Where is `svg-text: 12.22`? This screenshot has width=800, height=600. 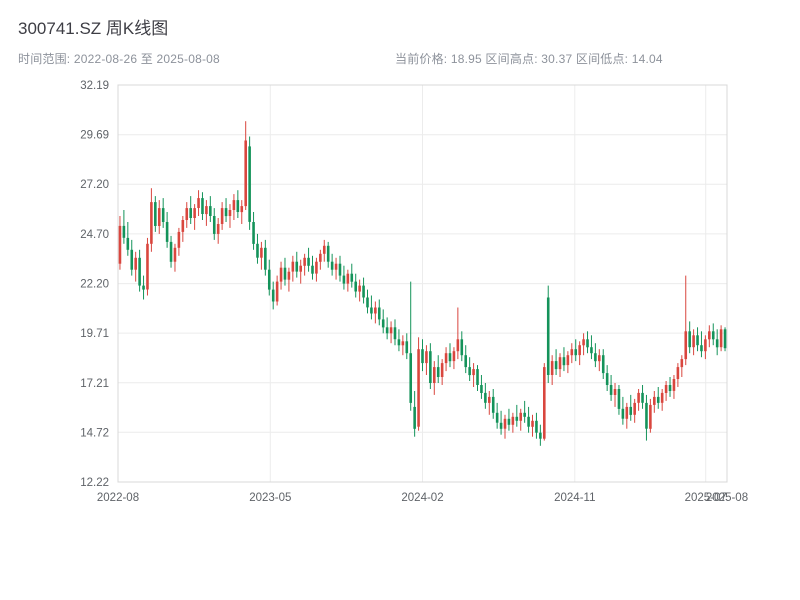 svg-text: 12.22 is located at coordinates (94, 483).